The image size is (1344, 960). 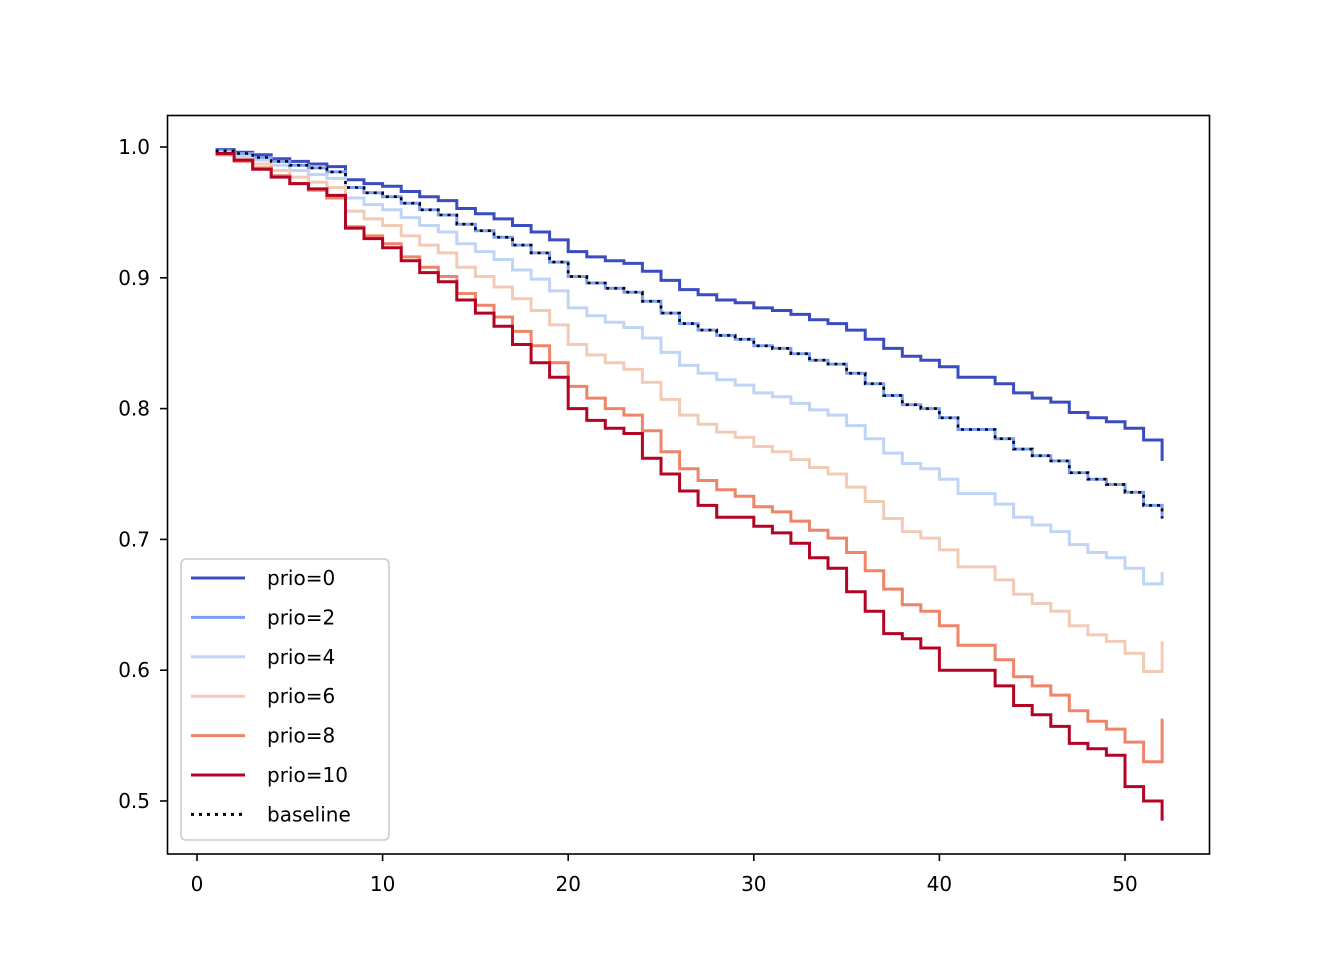 What do you see at coordinates (301, 696) in the screenshot?
I see `legend-label: prio=6` at bounding box center [301, 696].